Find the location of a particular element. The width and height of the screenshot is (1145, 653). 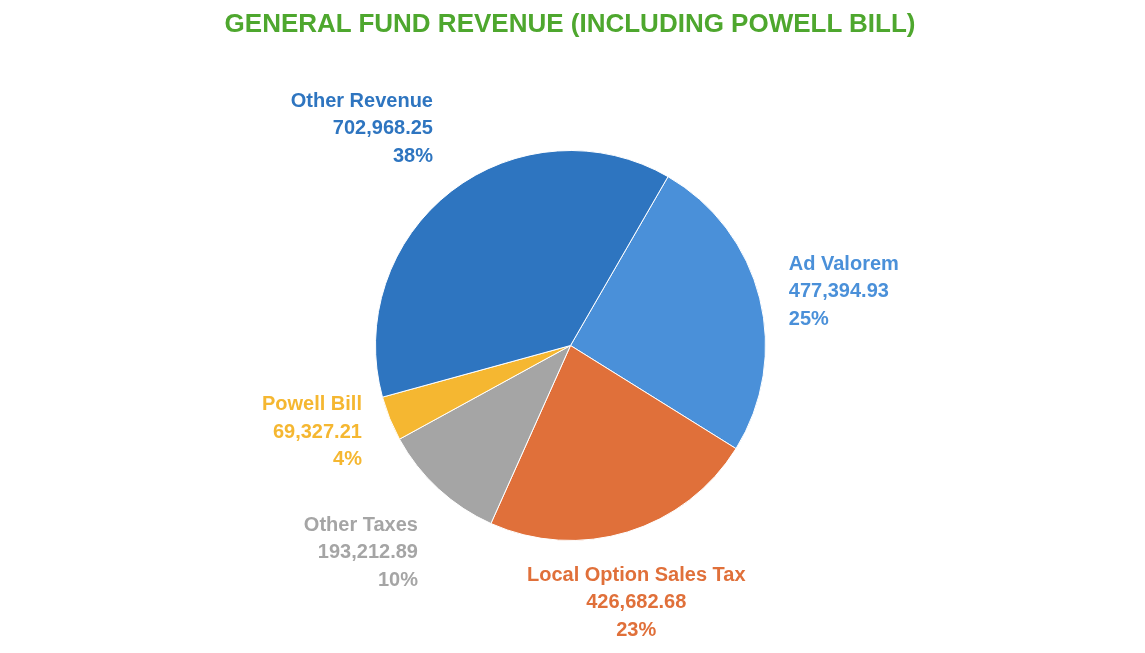

slice-label: Other Taxes is located at coordinates (360, 523).